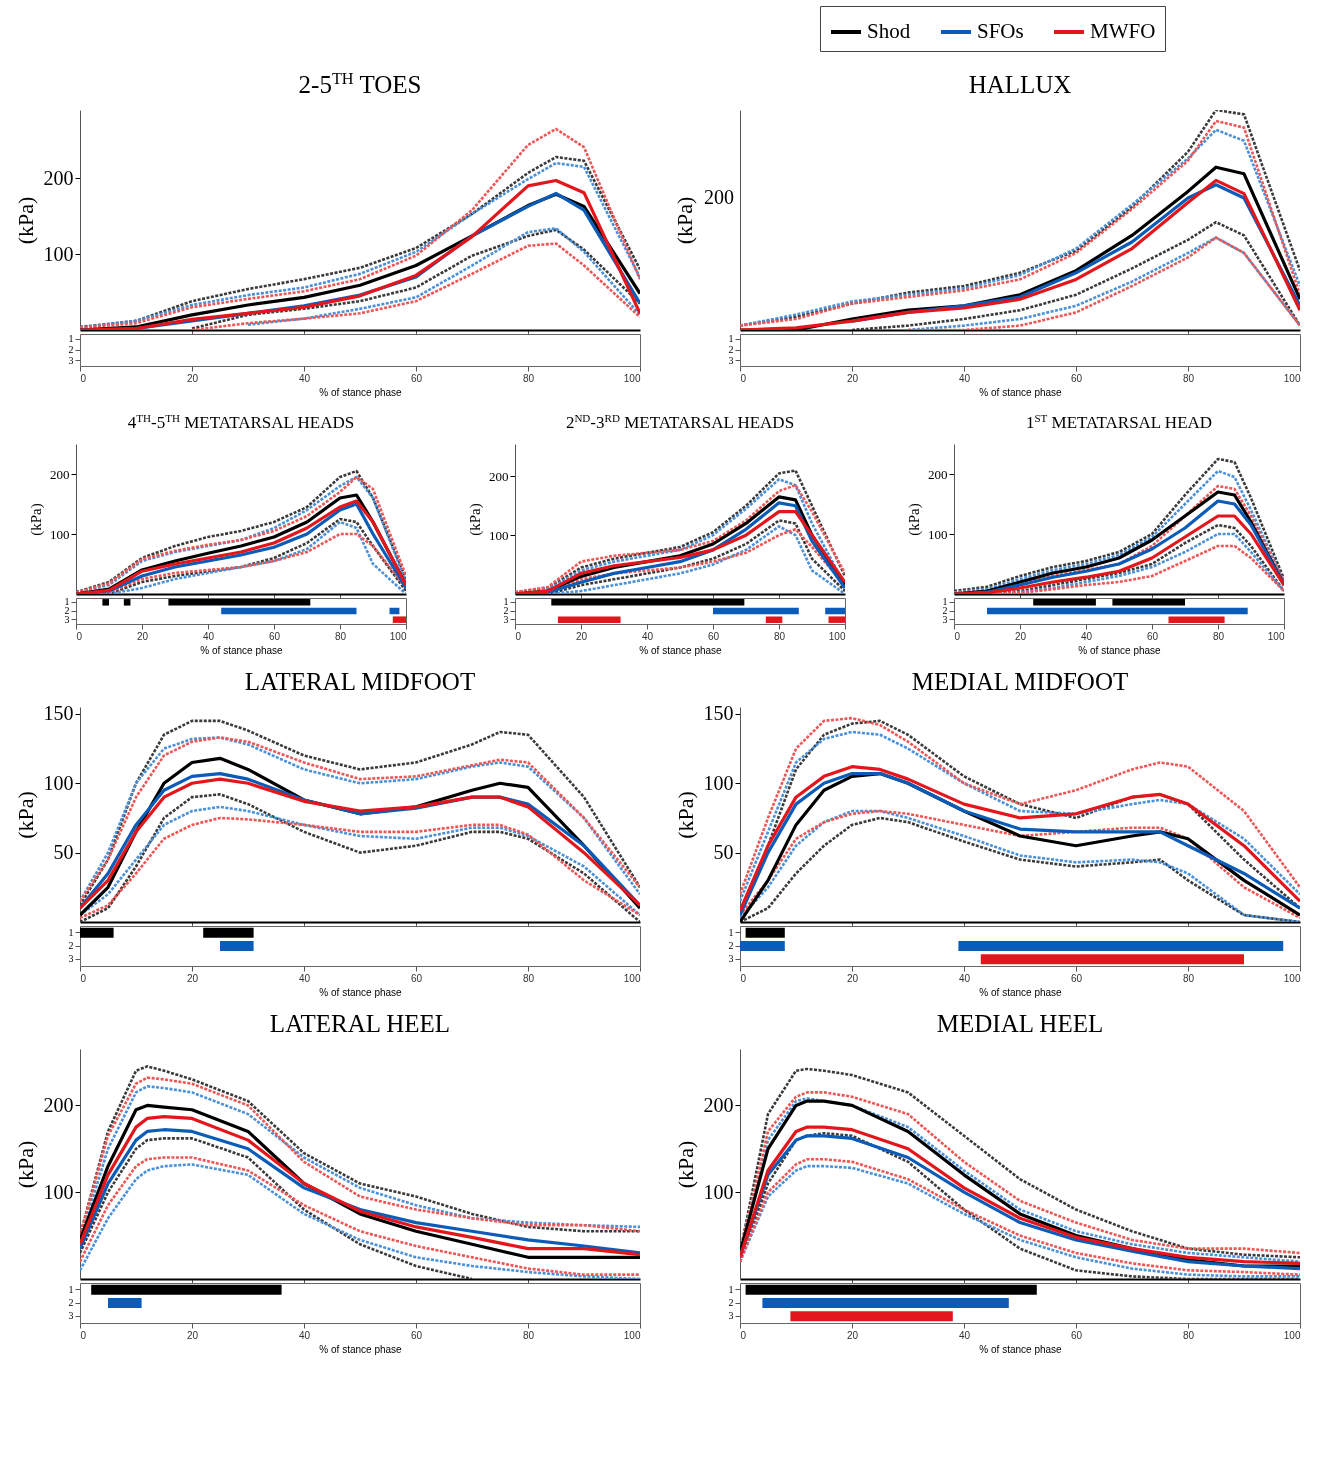 The image size is (1318, 1474). What do you see at coordinates (1123, 31) in the screenshot?
I see `legend-label: MWFO` at bounding box center [1123, 31].